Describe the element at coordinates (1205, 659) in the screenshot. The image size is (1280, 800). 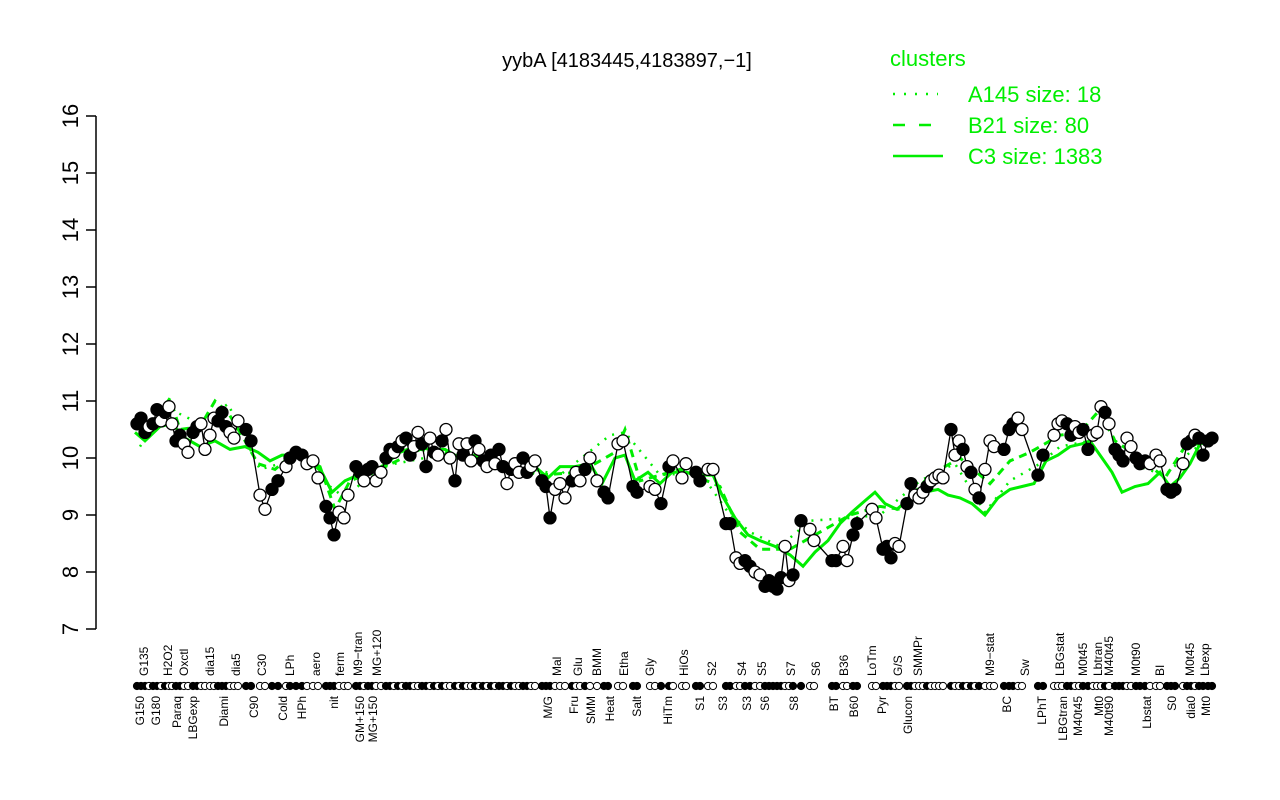
I see `x-label-top: Lbexp` at that location.